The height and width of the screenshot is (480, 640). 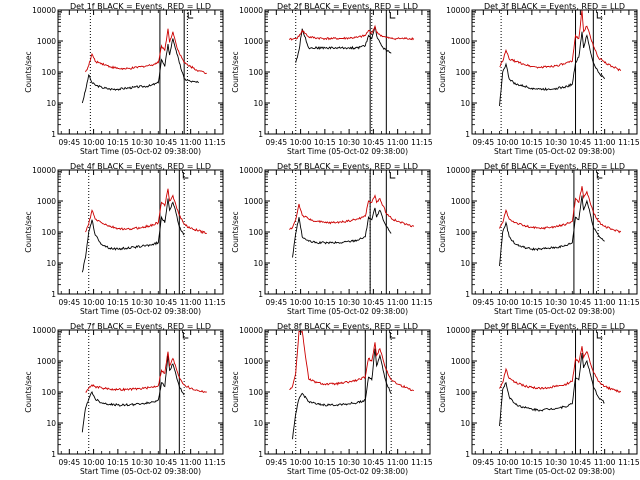 I want to click on chart-title: Det 2f BLACK = Events, RED = LLD, so click(x=347, y=6).